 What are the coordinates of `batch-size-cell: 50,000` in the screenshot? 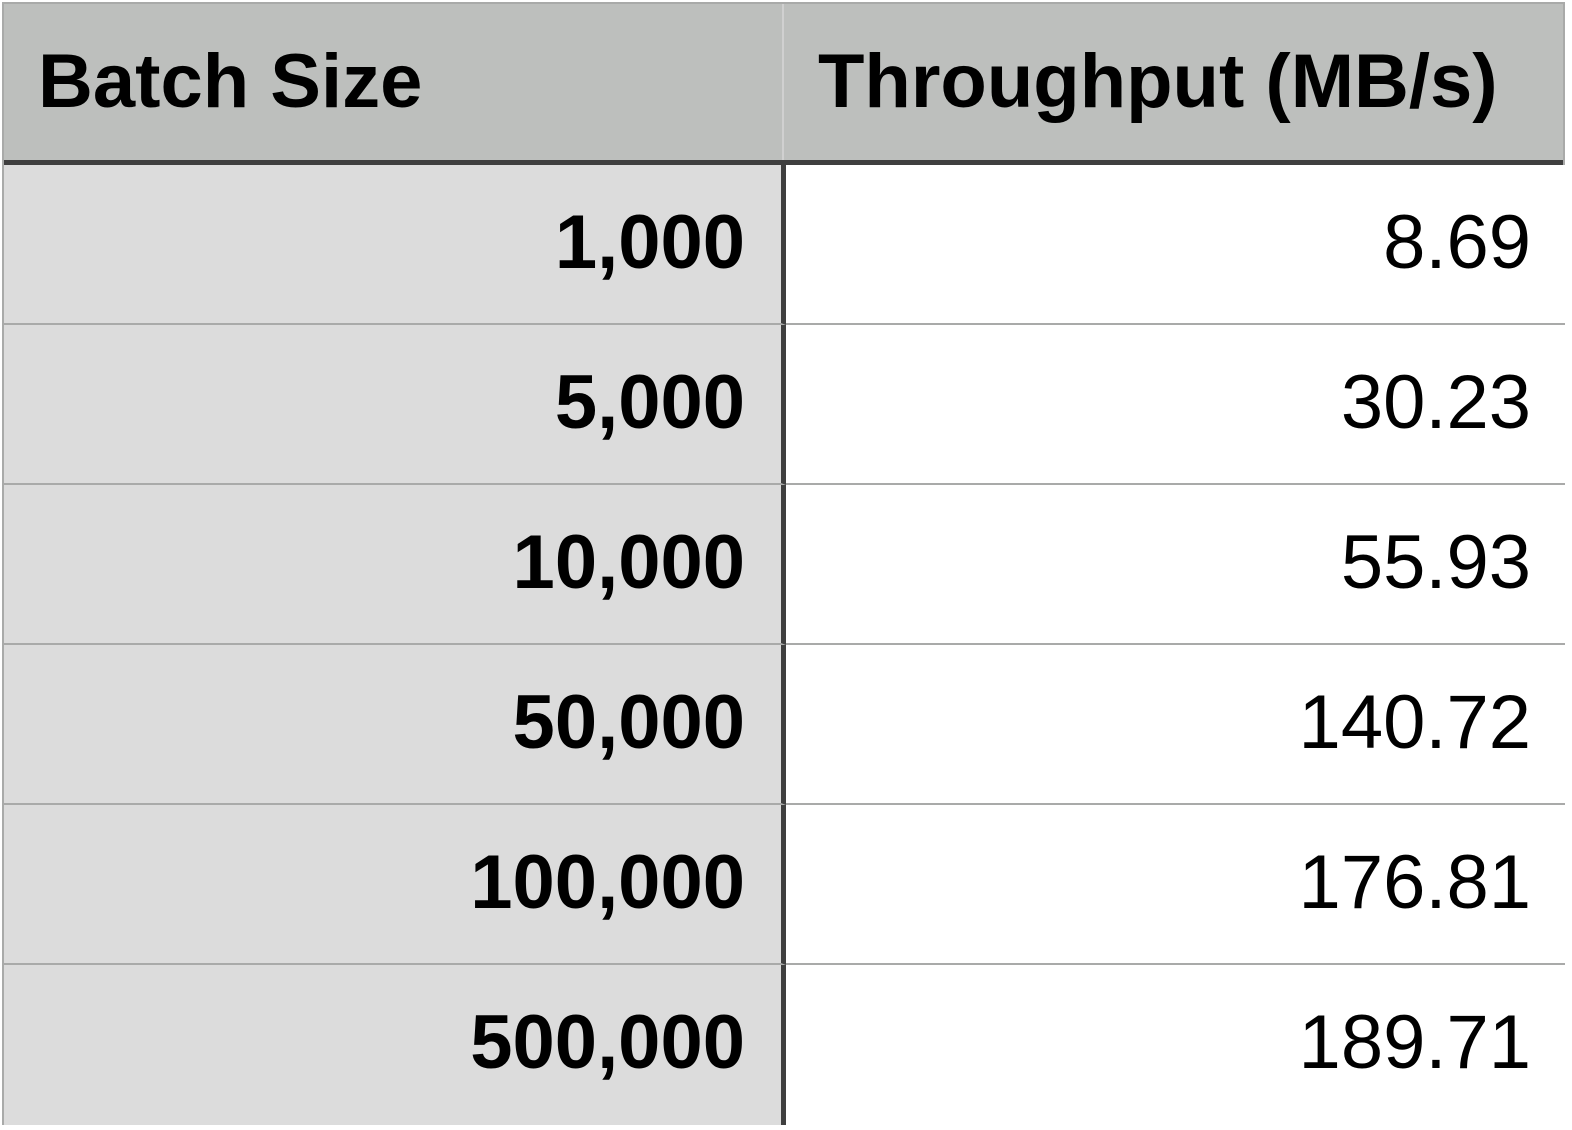 It's located at (395, 725).